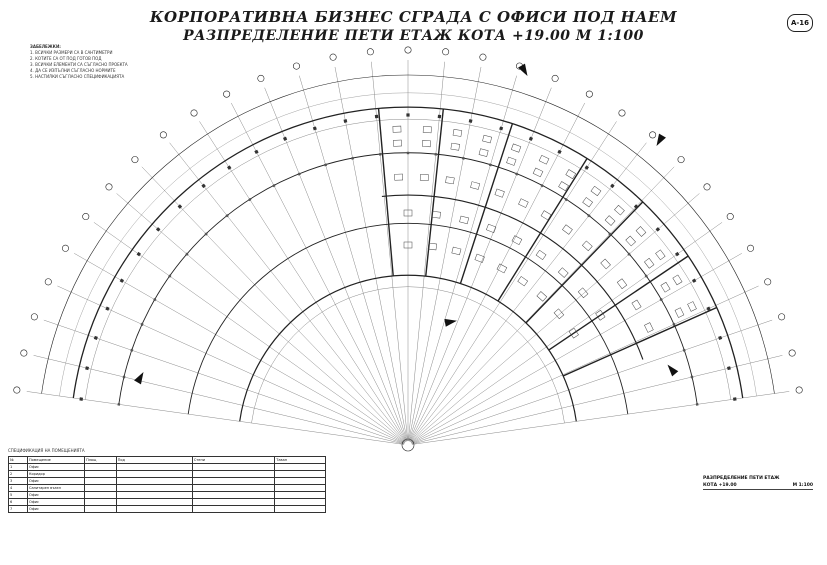 This screenshot has width=827, height=565. What do you see at coordinates (56, 488) in the screenshot?
I see `table-cell: Санитарен възел` at bounding box center [56, 488].